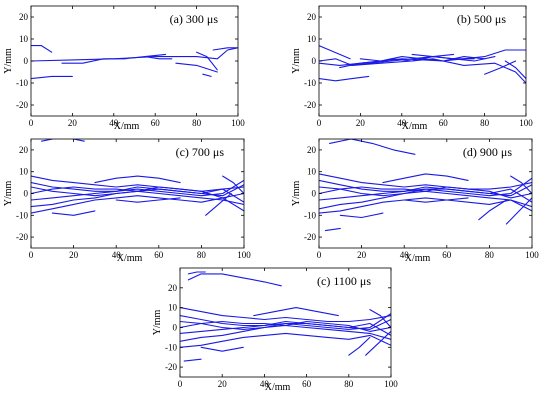  Describe the element at coordinates (114, 123) in the screenshot. I see `x-tick-label: 40` at that location.